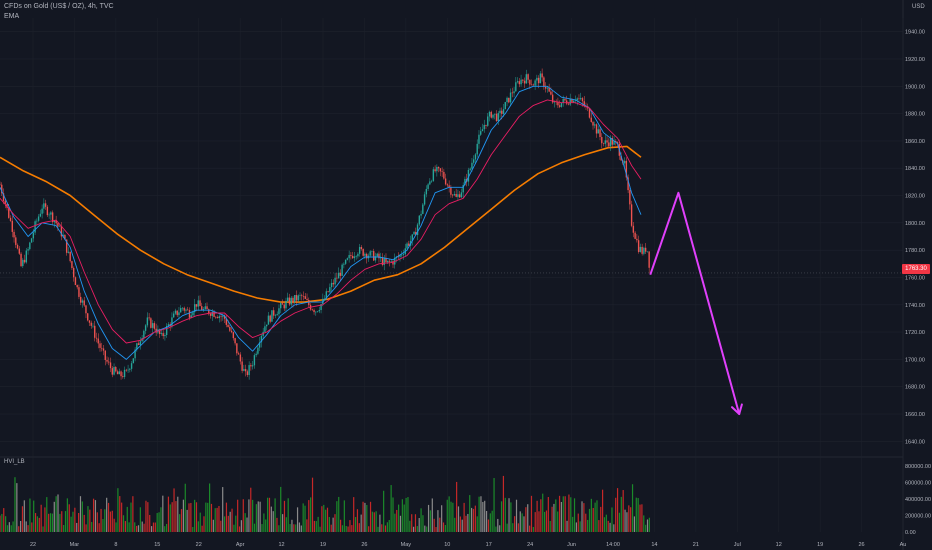 The height and width of the screenshot is (550, 932). What do you see at coordinates (59, 6) in the screenshot?
I see `symbol-title: CFDs on Gold (US$ / OZ), 4h, TVC` at bounding box center [59, 6].